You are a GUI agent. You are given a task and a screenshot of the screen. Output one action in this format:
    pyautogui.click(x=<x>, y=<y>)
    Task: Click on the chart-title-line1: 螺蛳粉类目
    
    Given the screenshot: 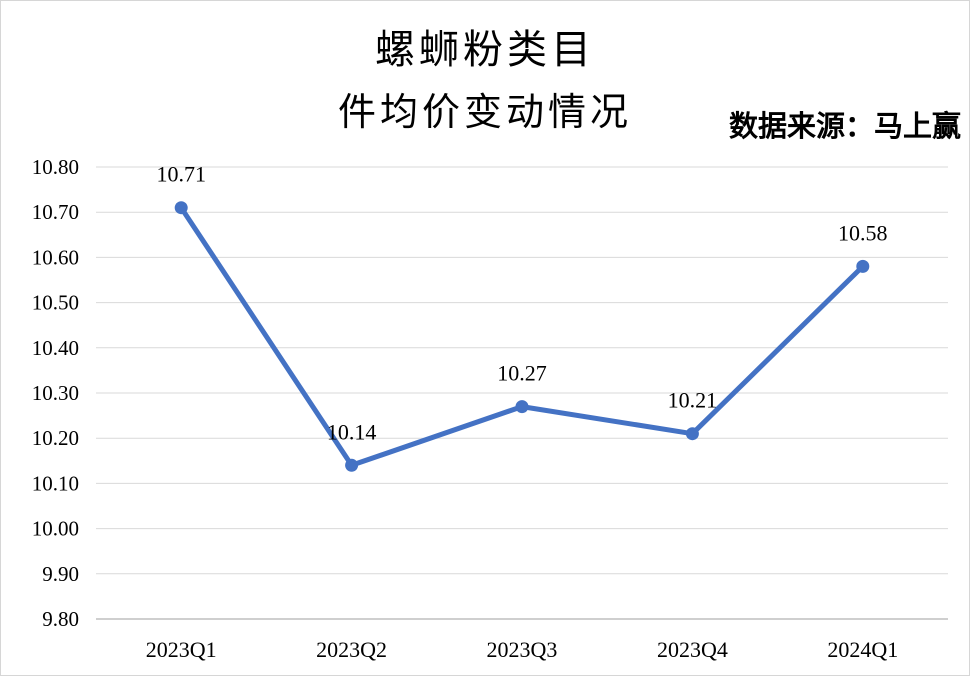 What is the action you would take?
    pyautogui.click(x=485, y=49)
    